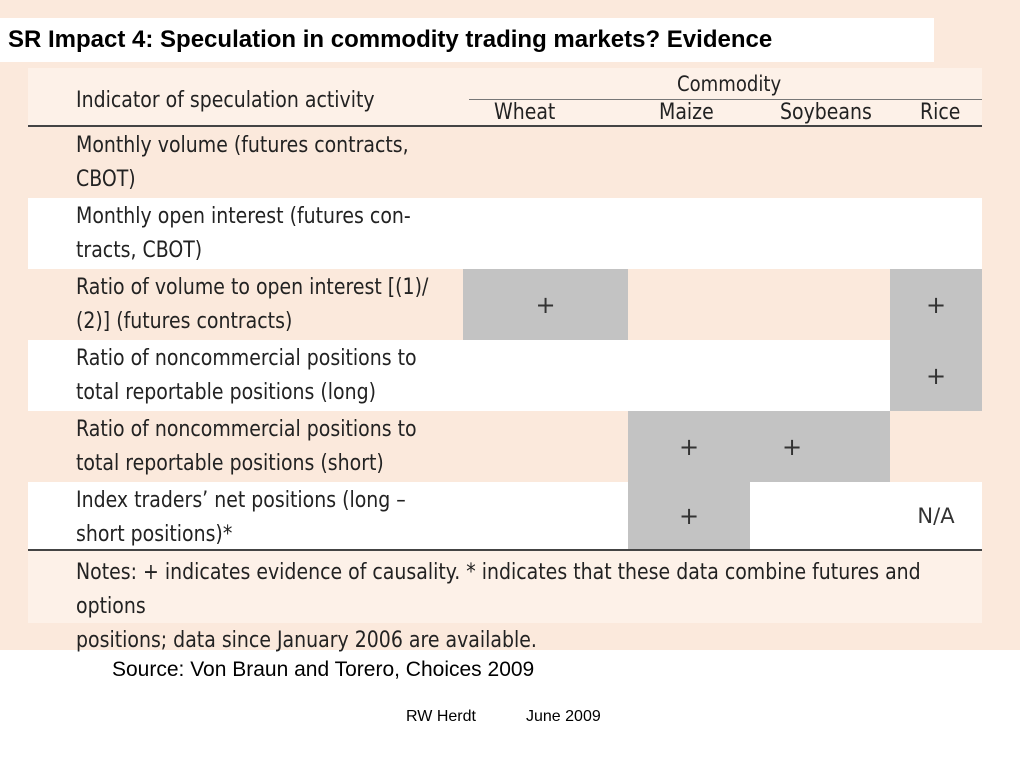 This screenshot has width=1024, height=768. What do you see at coordinates (725, 99) in the screenshot?
I see `header-group-rule` at bounding box center [725, 99].